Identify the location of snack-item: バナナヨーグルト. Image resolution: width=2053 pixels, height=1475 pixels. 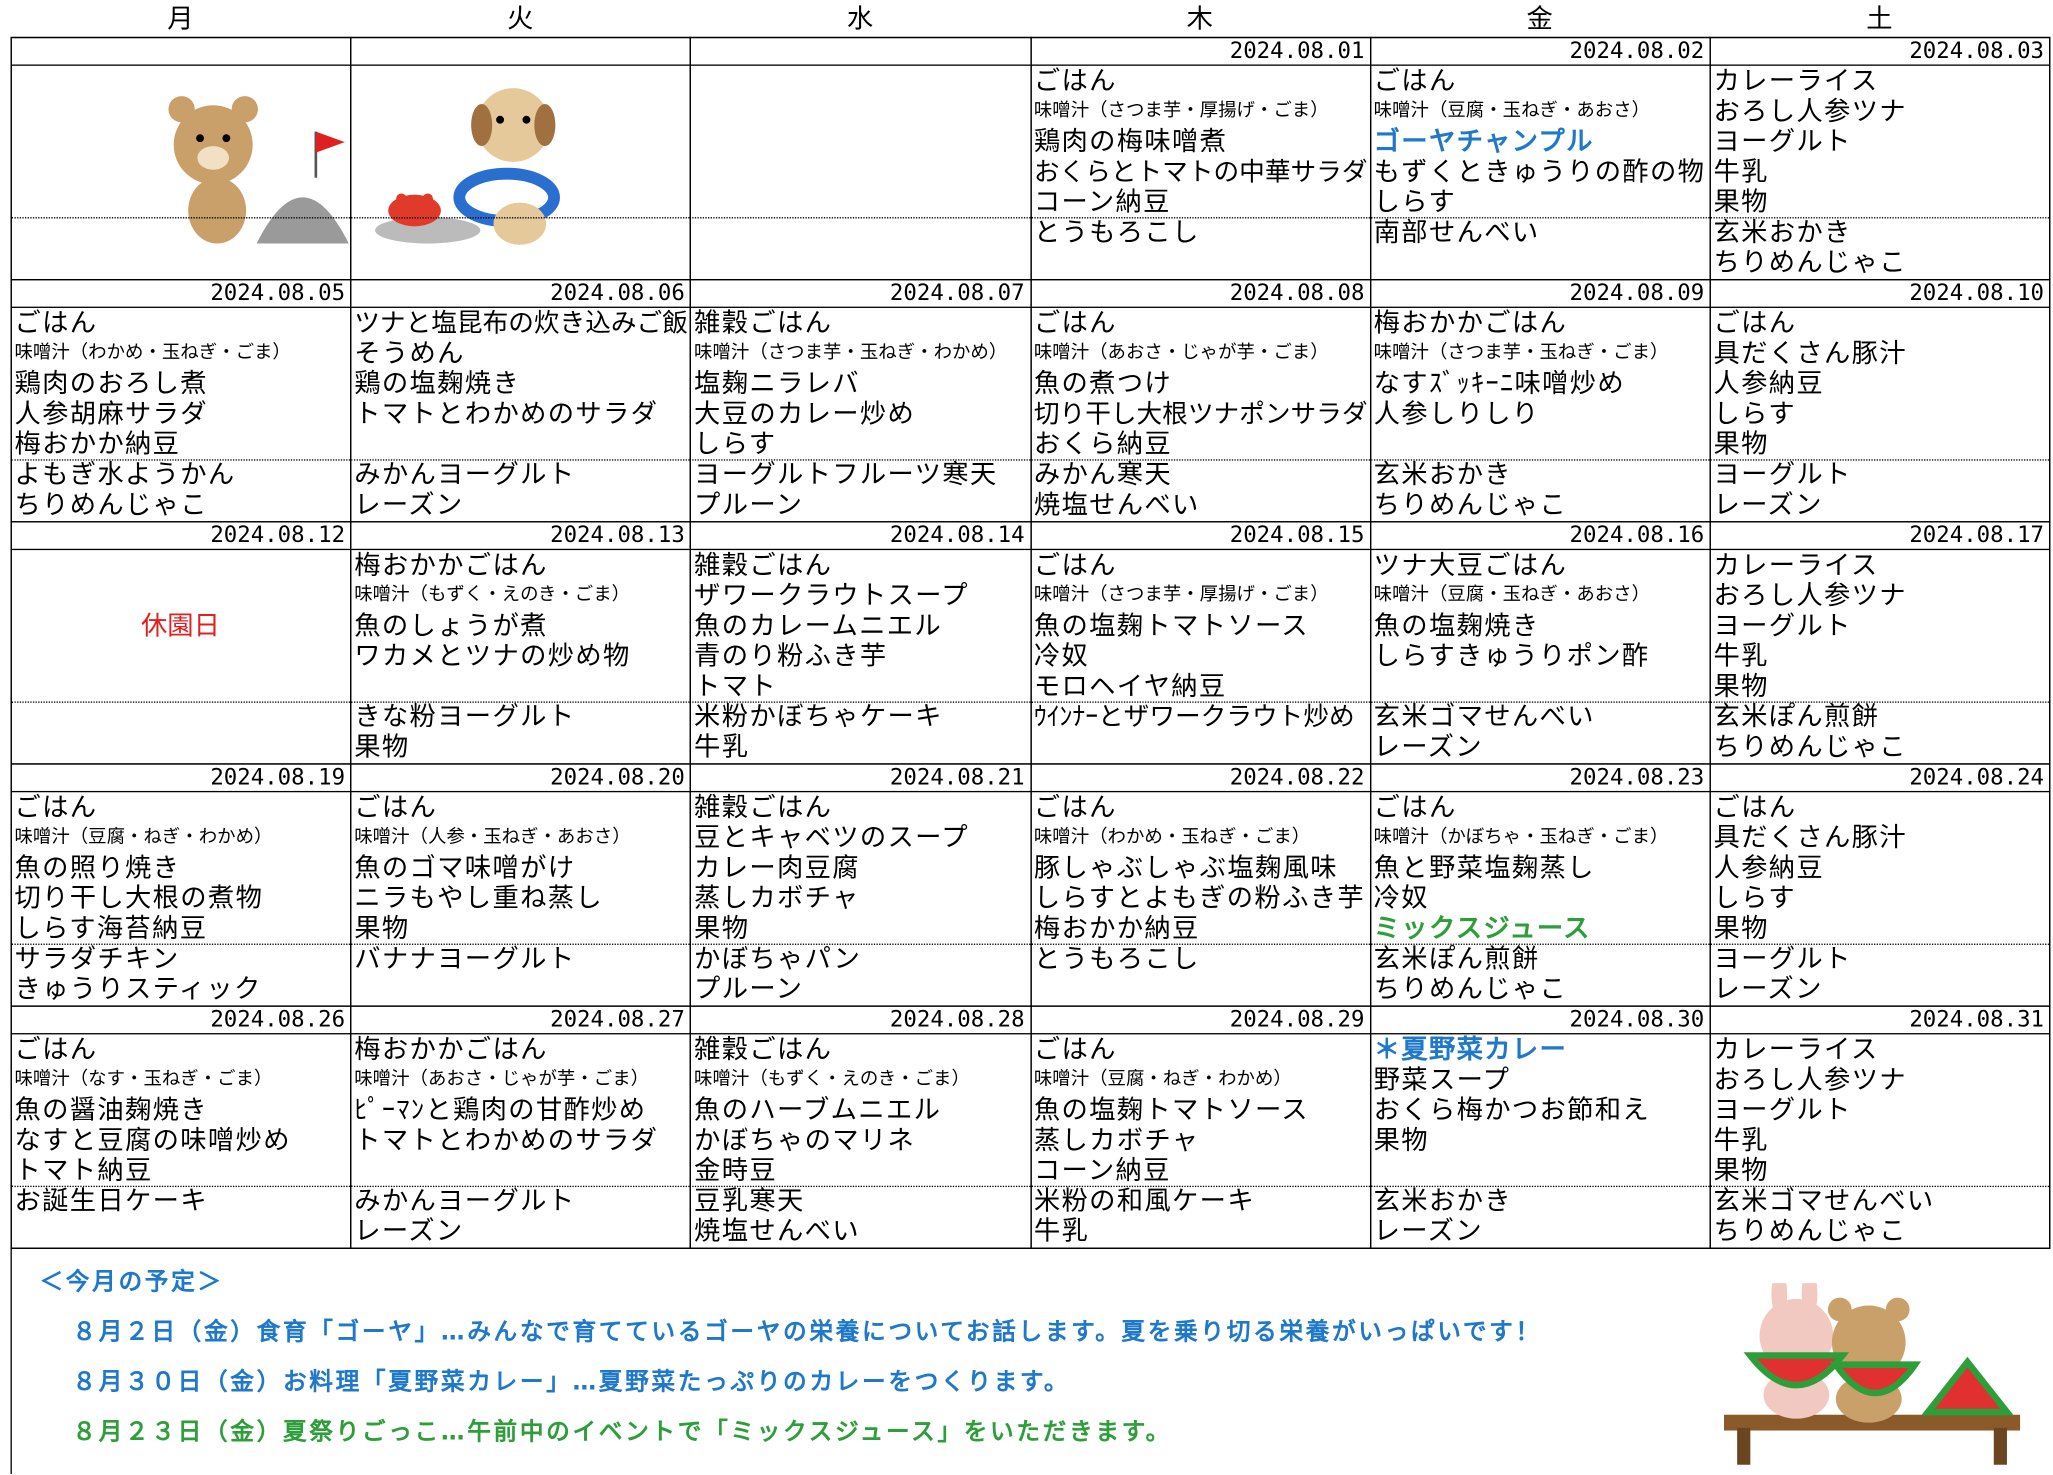
(465, 958).